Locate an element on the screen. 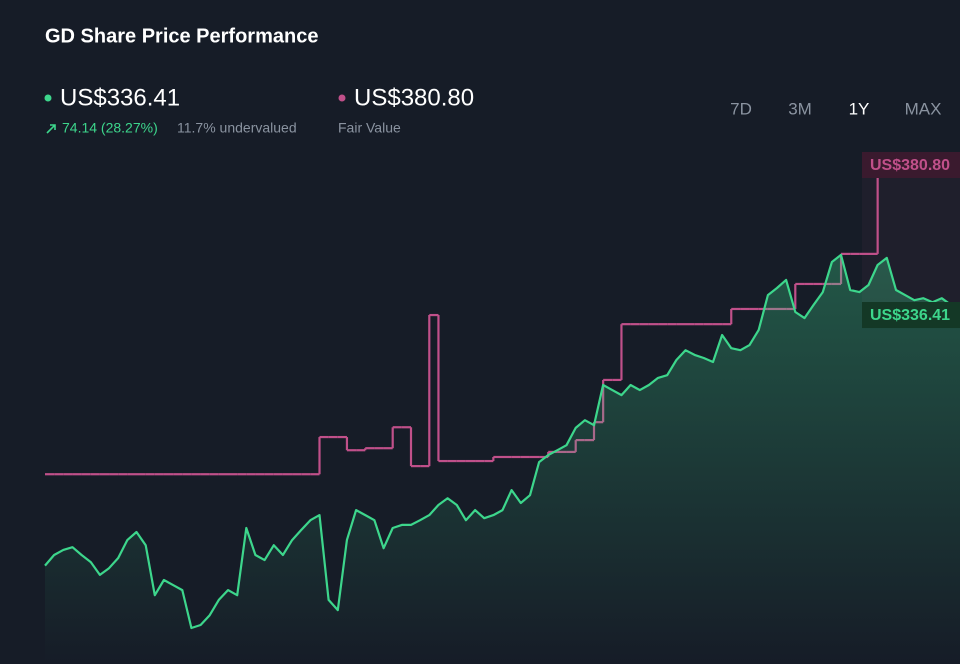 The width and height of the screenshot is (960, 664). end-label: US$336.41 is located at coordinates (910, 315).